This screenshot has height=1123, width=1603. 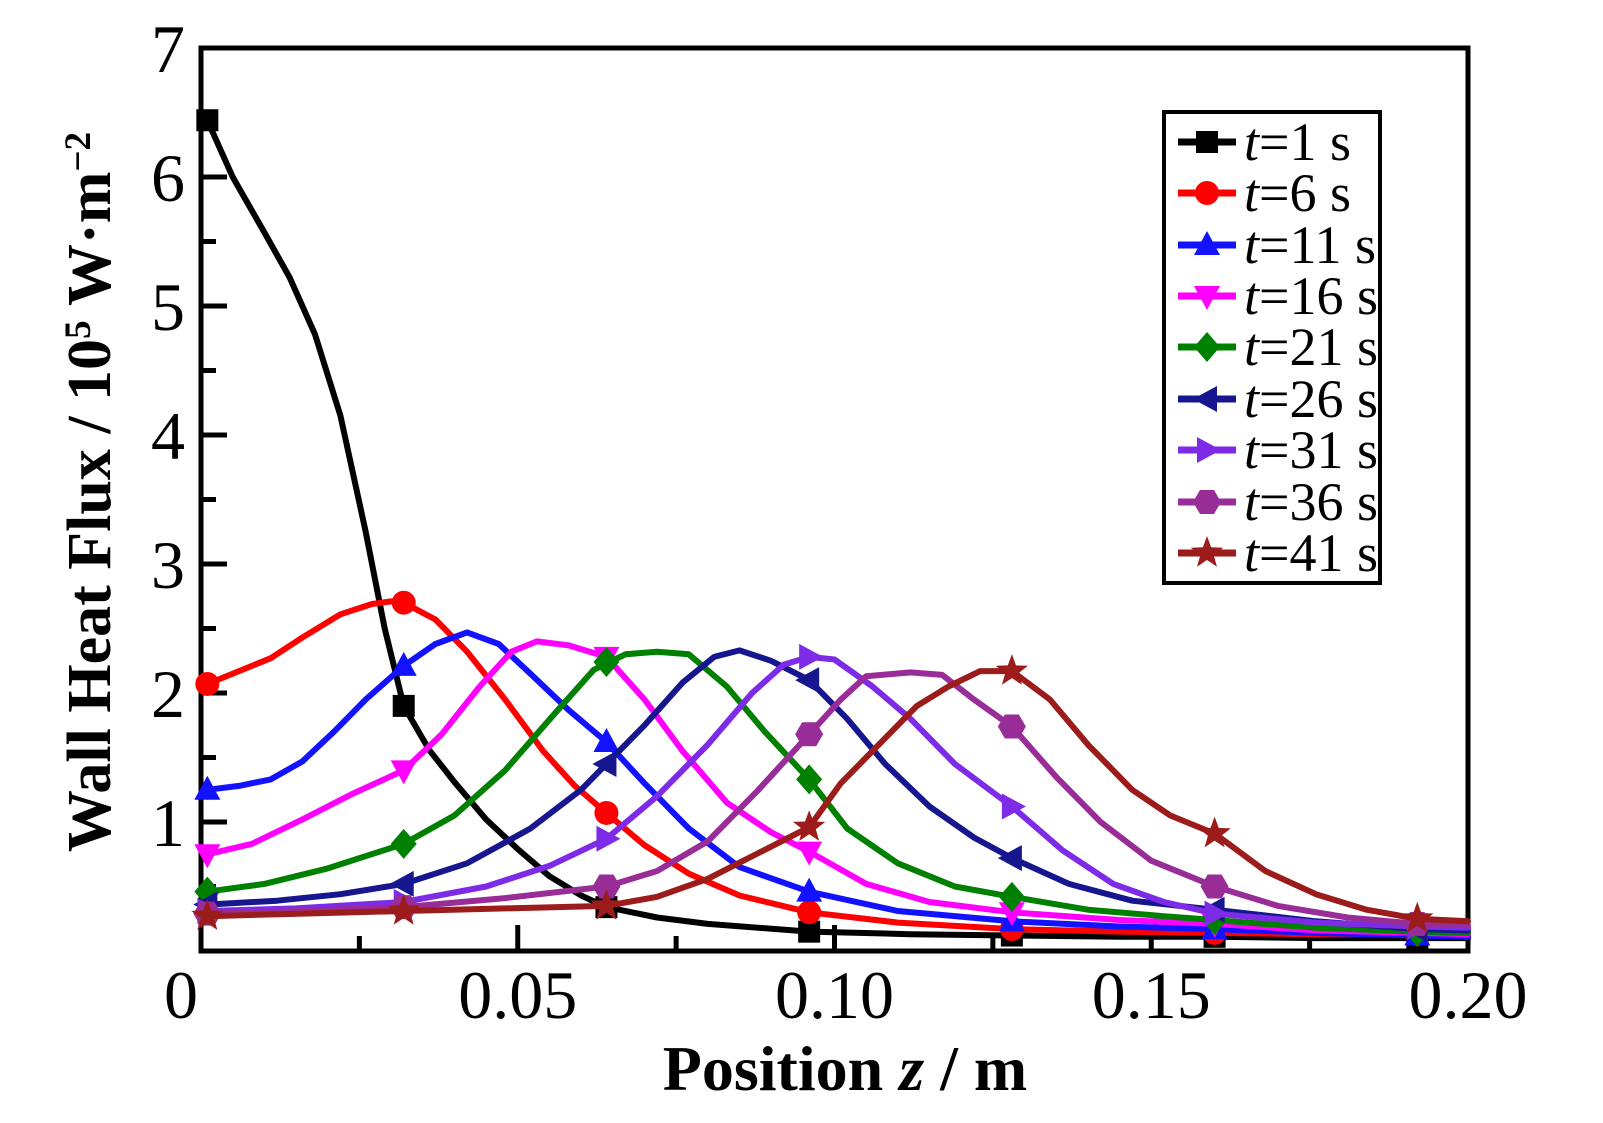 What do you see at coordinates (1305, 141) in the screenshot?
I see `legend-label-value: =1 s` at bounding box center [1305, 141].